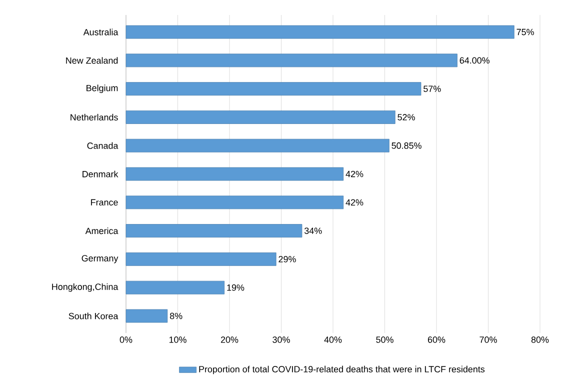  What do you see at coordinates (102, 145) in the screenshot?
I see `y-tick-label: Canada` at bounding box center [102, 145].